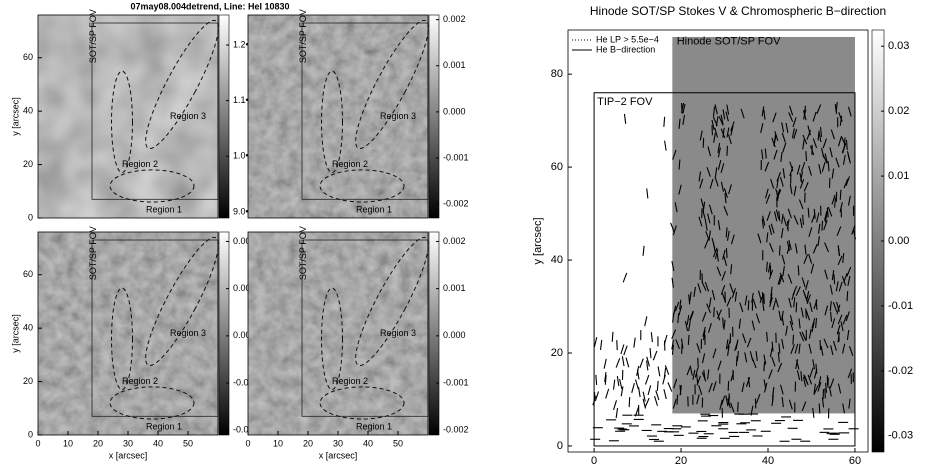 This screenshot has height=464, width=938. I want to click on y-tick-label: 40, so click(557, 260).